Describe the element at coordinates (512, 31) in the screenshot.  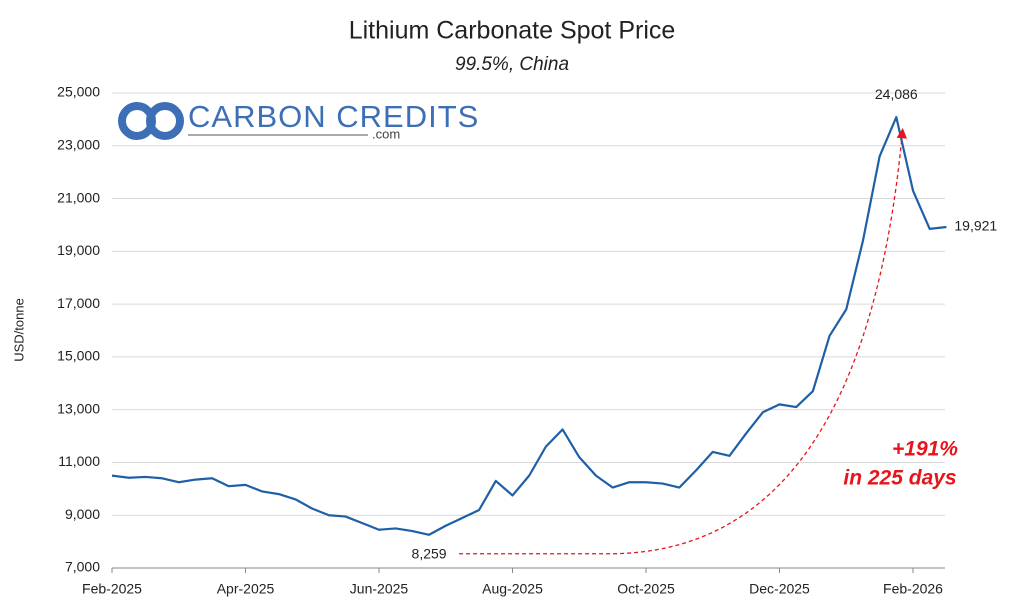
I see `chart-title: Lithium Carbonate Spot Price` at that location.